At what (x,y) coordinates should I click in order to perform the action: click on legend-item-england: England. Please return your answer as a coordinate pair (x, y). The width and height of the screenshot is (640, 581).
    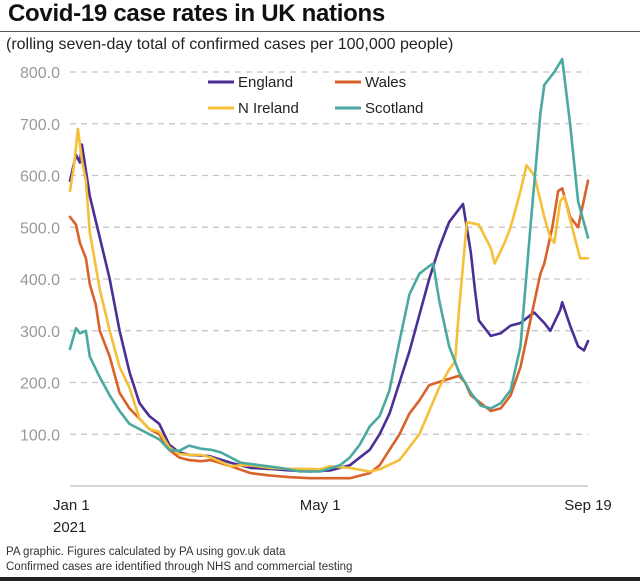
    Looking at the image, I should click on (250, 82).